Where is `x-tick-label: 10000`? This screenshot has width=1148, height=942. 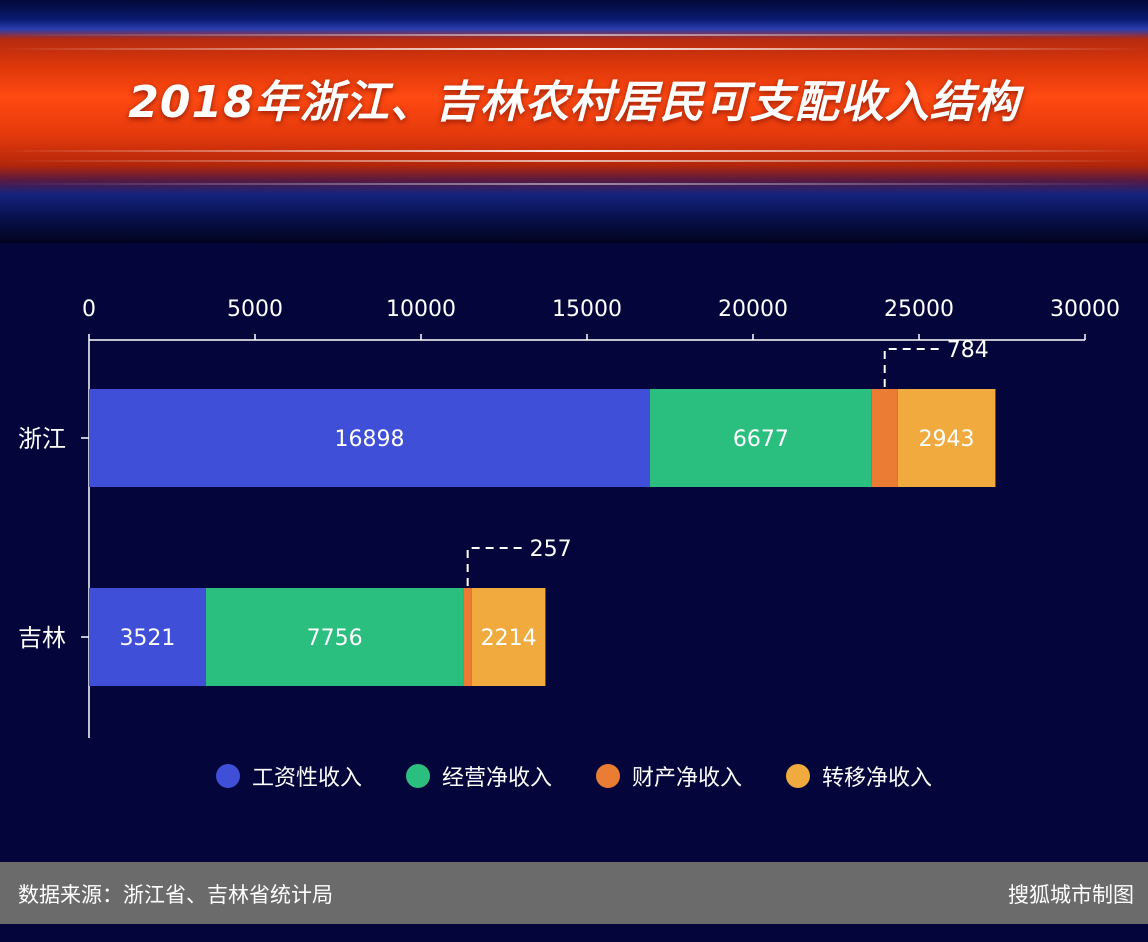
x-tick-label: 10000 is located at coordinates (421, 309).